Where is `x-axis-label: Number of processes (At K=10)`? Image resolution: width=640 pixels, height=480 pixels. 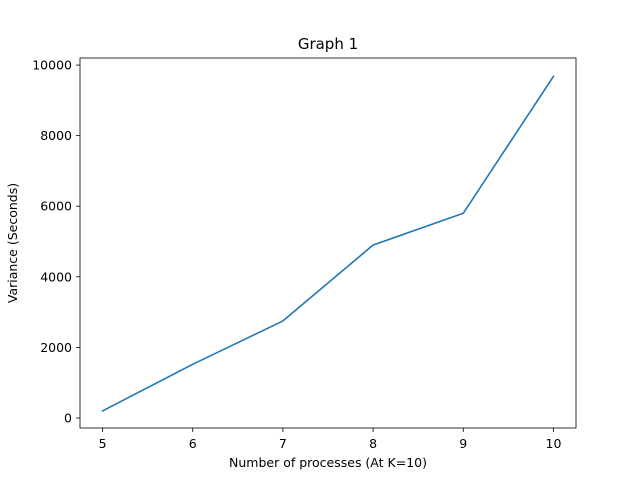 x-axis-label: Number of processes (At K=10) is located at coordinates (328, 462).